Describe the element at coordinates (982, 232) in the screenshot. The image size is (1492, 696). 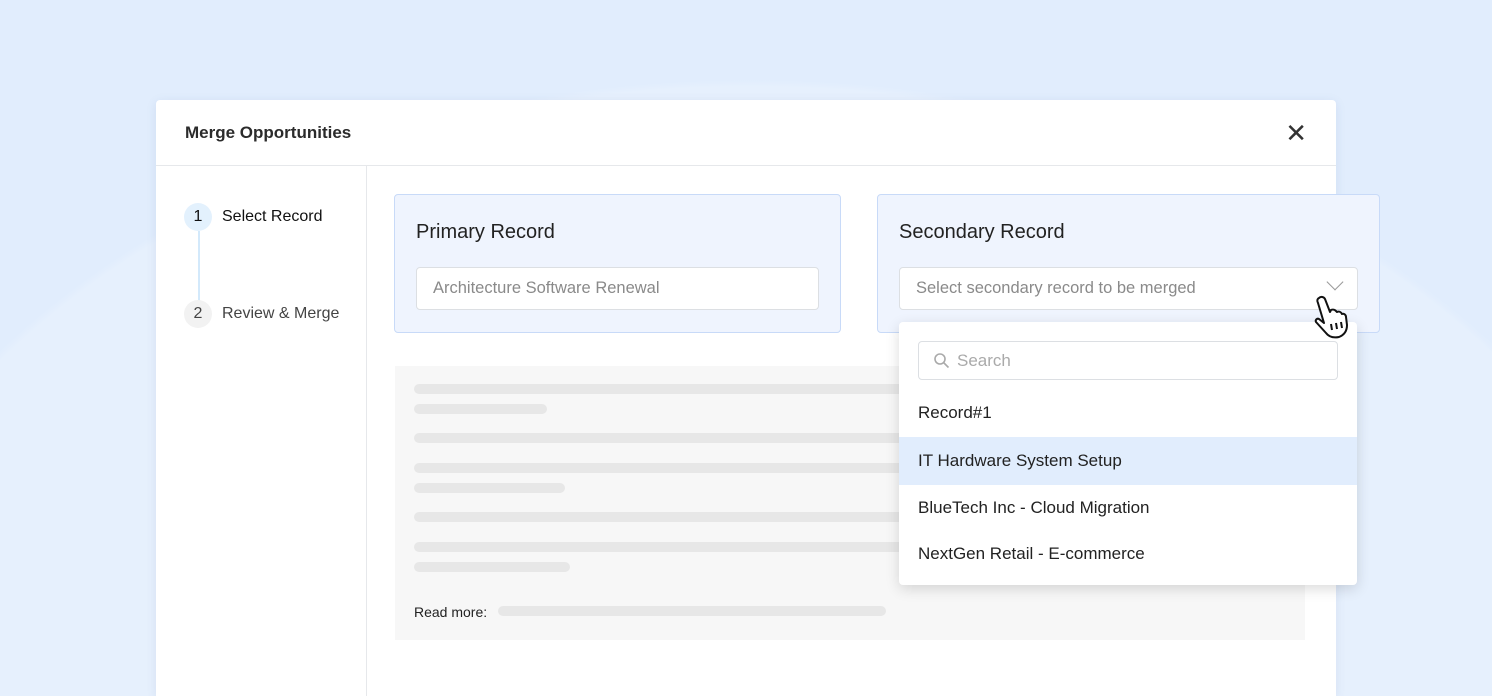
I see `secondary-record-heading: Secondary Record` at that location.